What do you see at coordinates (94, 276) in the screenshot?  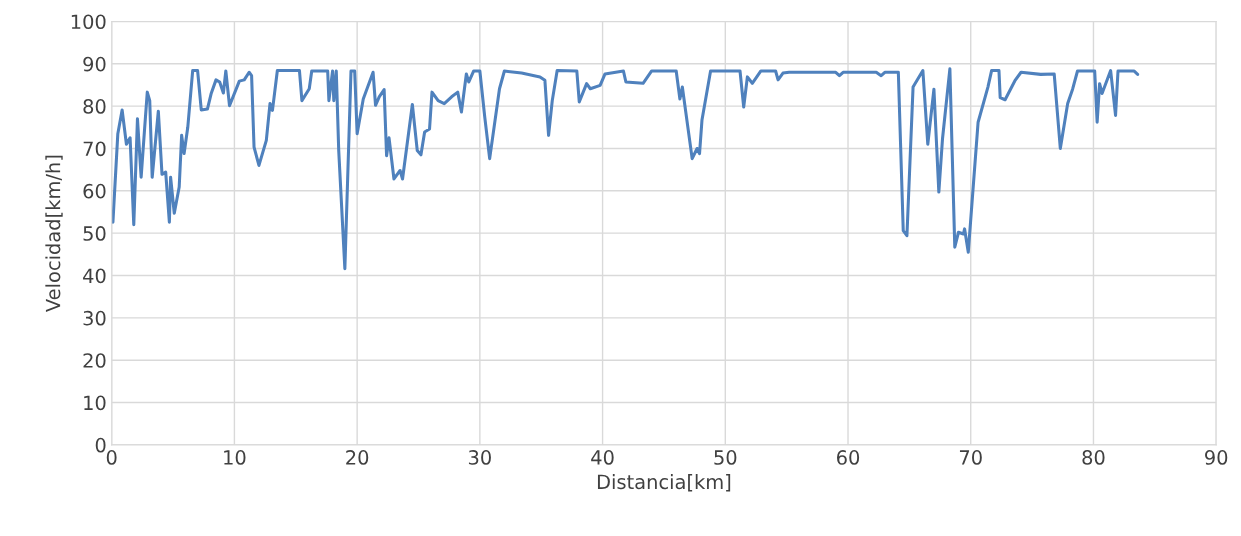 I see `y-tick-label: 40` at bounding box center [94, 276].